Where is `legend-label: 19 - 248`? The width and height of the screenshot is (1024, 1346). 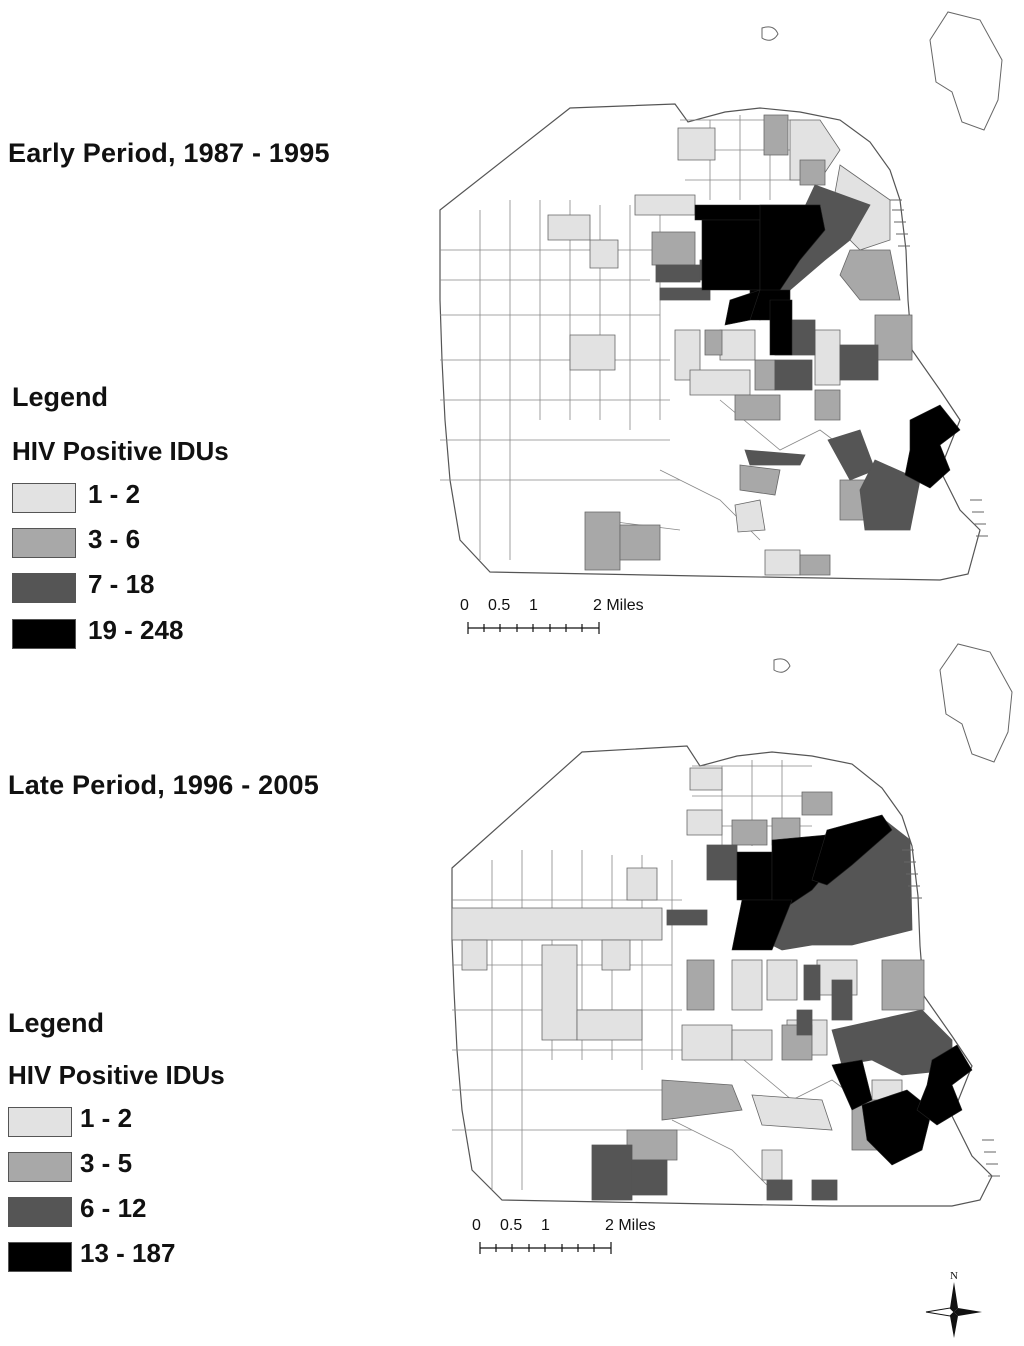 legend-label: 19 - 248 is located at coordinates (136, 630).